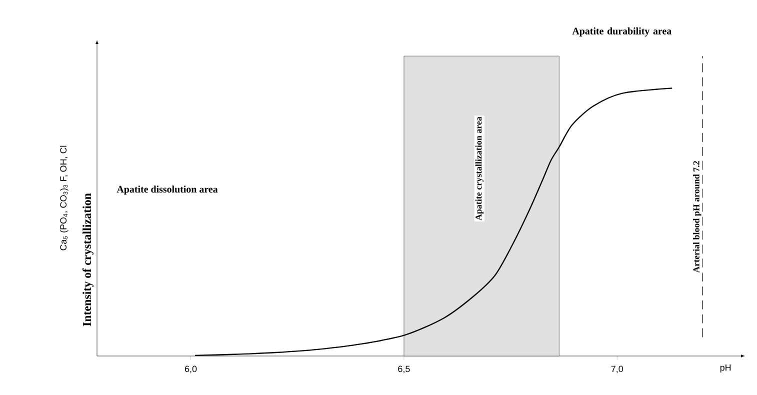 The width and height of the screenshot is (757, 395). I want to click on x-axis-title: pH, so click(725, 368).